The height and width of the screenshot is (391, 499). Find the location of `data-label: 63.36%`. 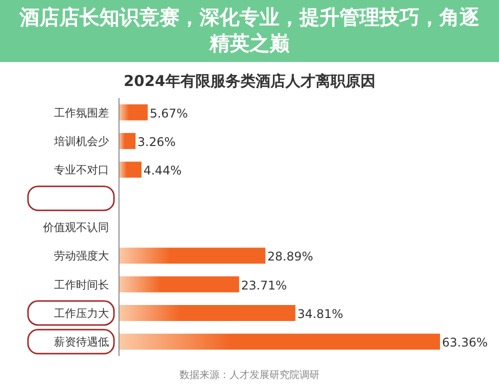

data-label: 63.36% is located at coordinates (465, 343).